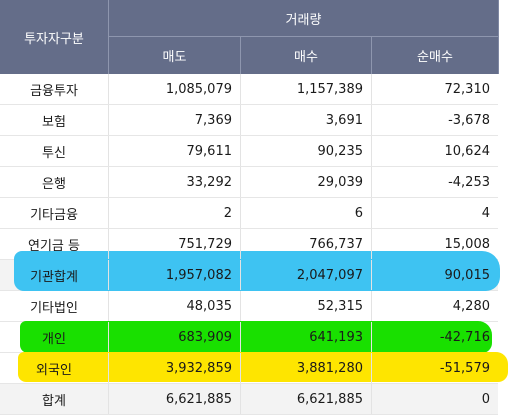 The image size is (516, 417). Describe the element at coordinates (306, 337) in the screenshot. I see `row-buy-cell: 641,193` at that location.